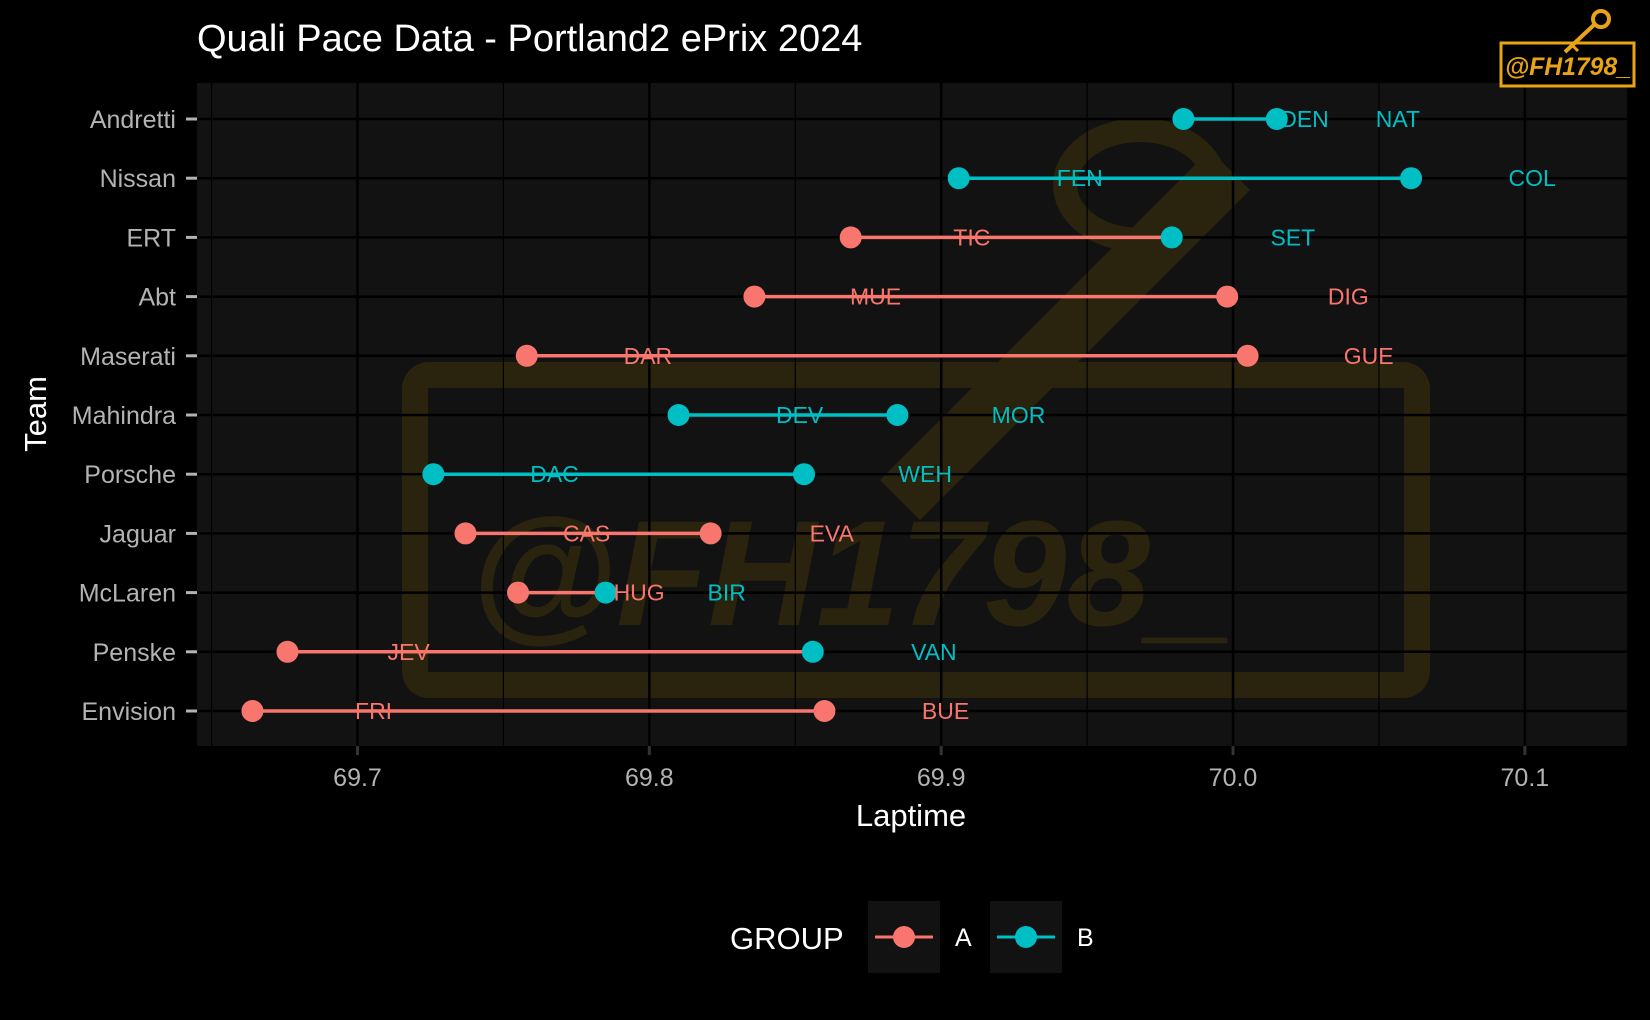 Image resolution: width=1650 pixels, height=1020 pixels. Describe the element at coordinates (1587, 31) in the screenshot. I see `key-icon` at that location.